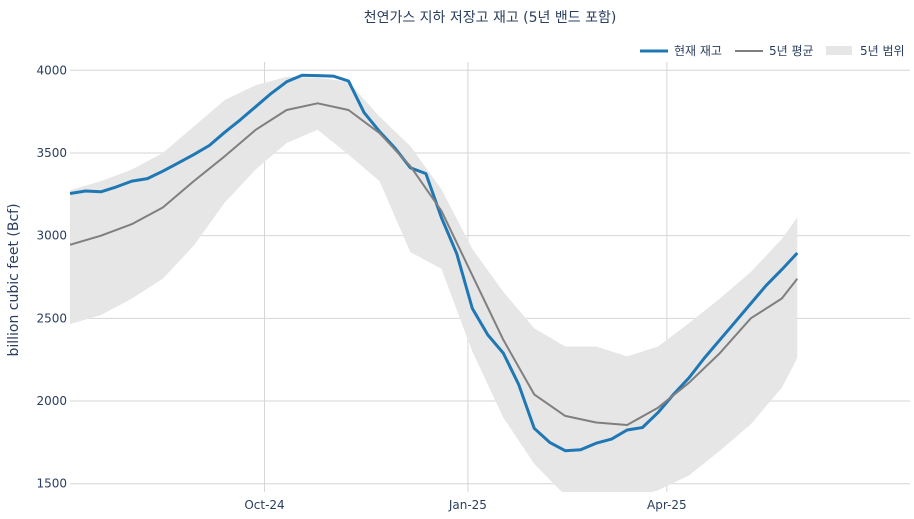 The height and width of the screenshot is (519, 914). Describe the element at coordinates (51, 70) in the screenshot. I see `y-tick-label: 4000` at that location.